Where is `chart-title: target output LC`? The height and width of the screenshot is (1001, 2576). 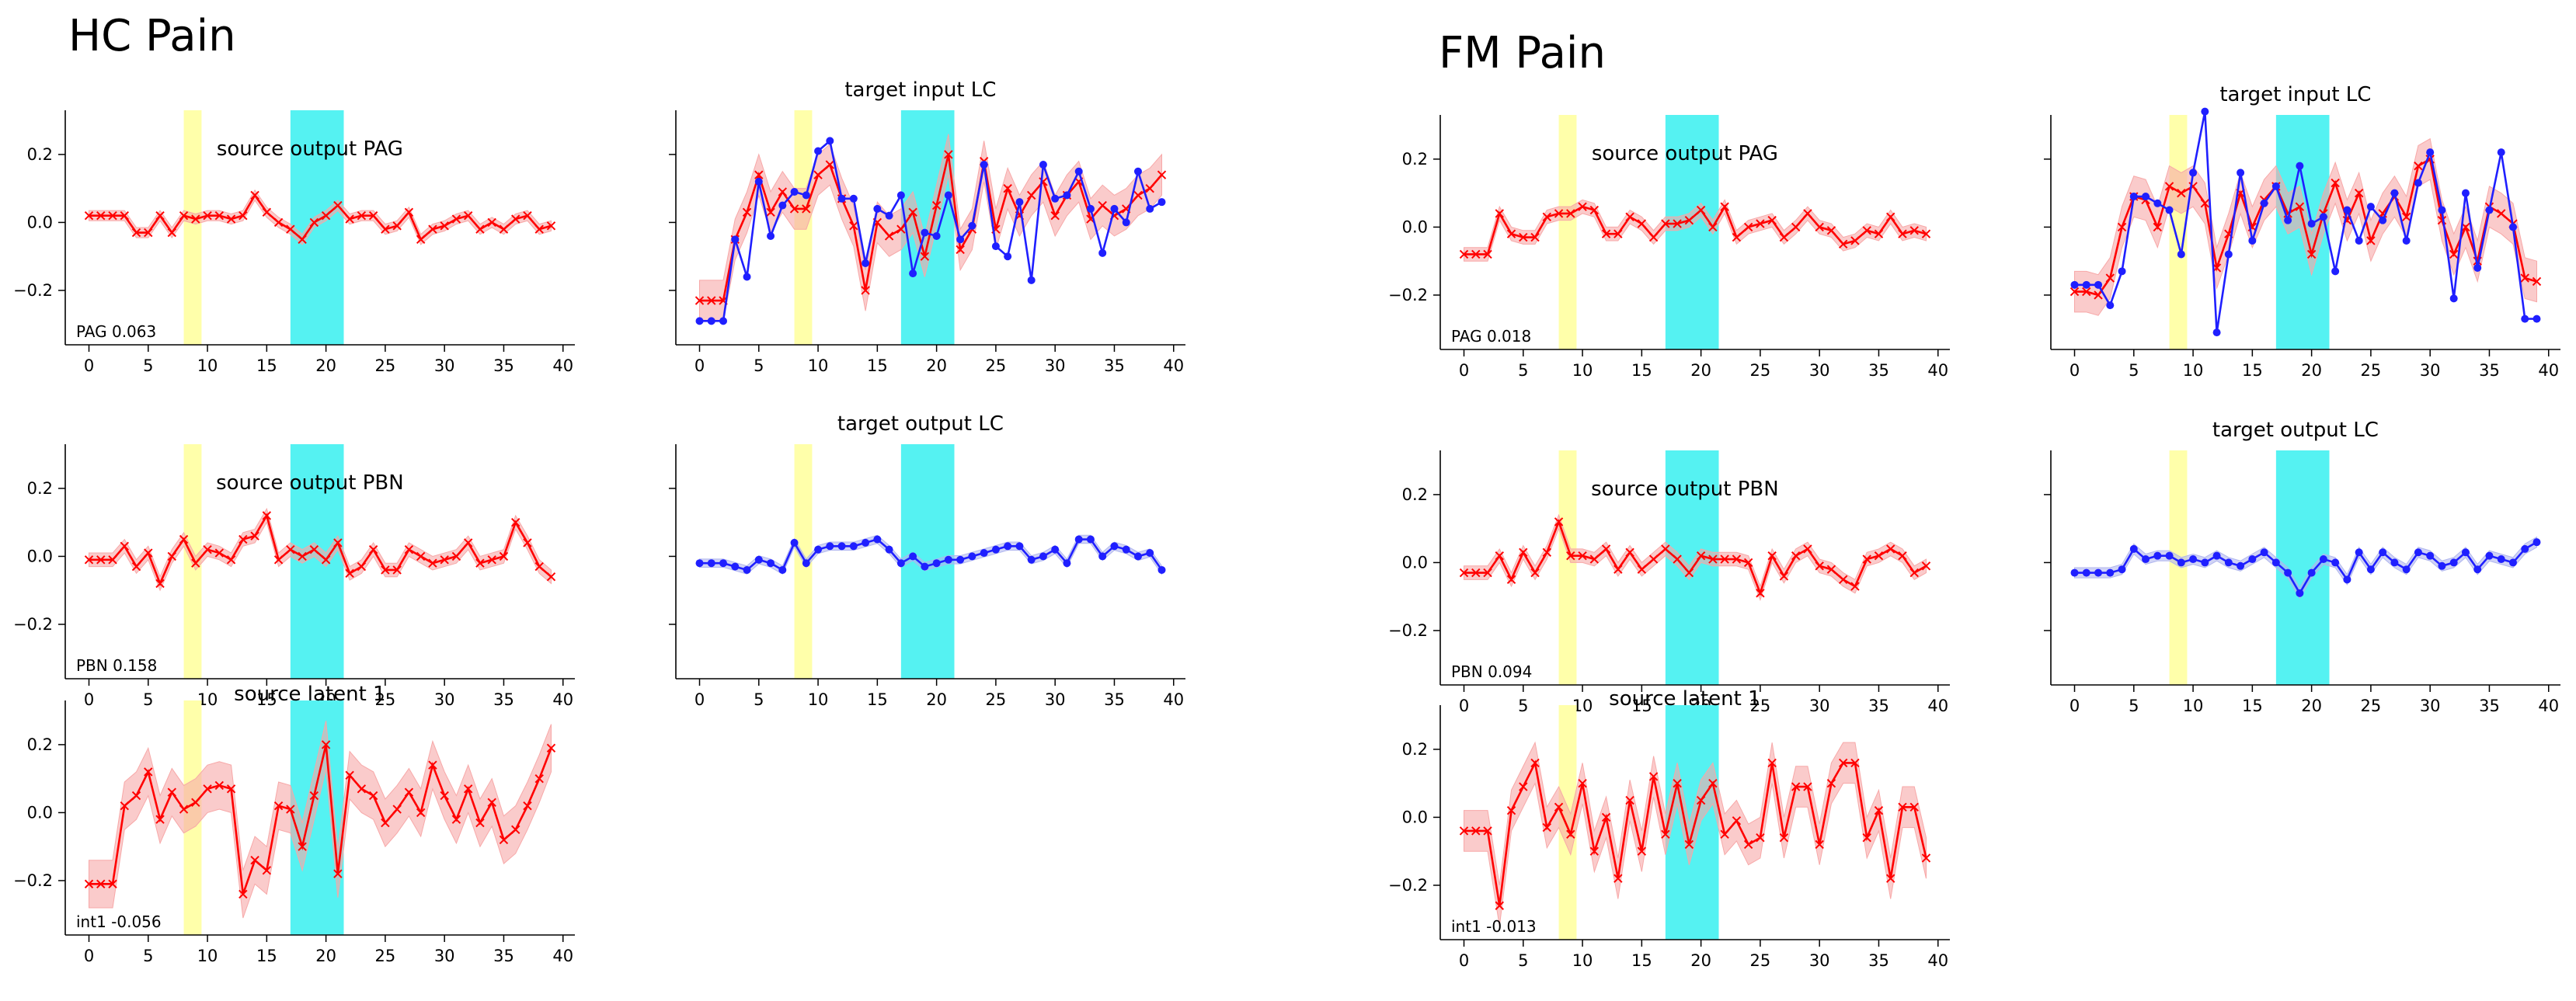
chart-title: target output LC is located at coordinates (920, 424).